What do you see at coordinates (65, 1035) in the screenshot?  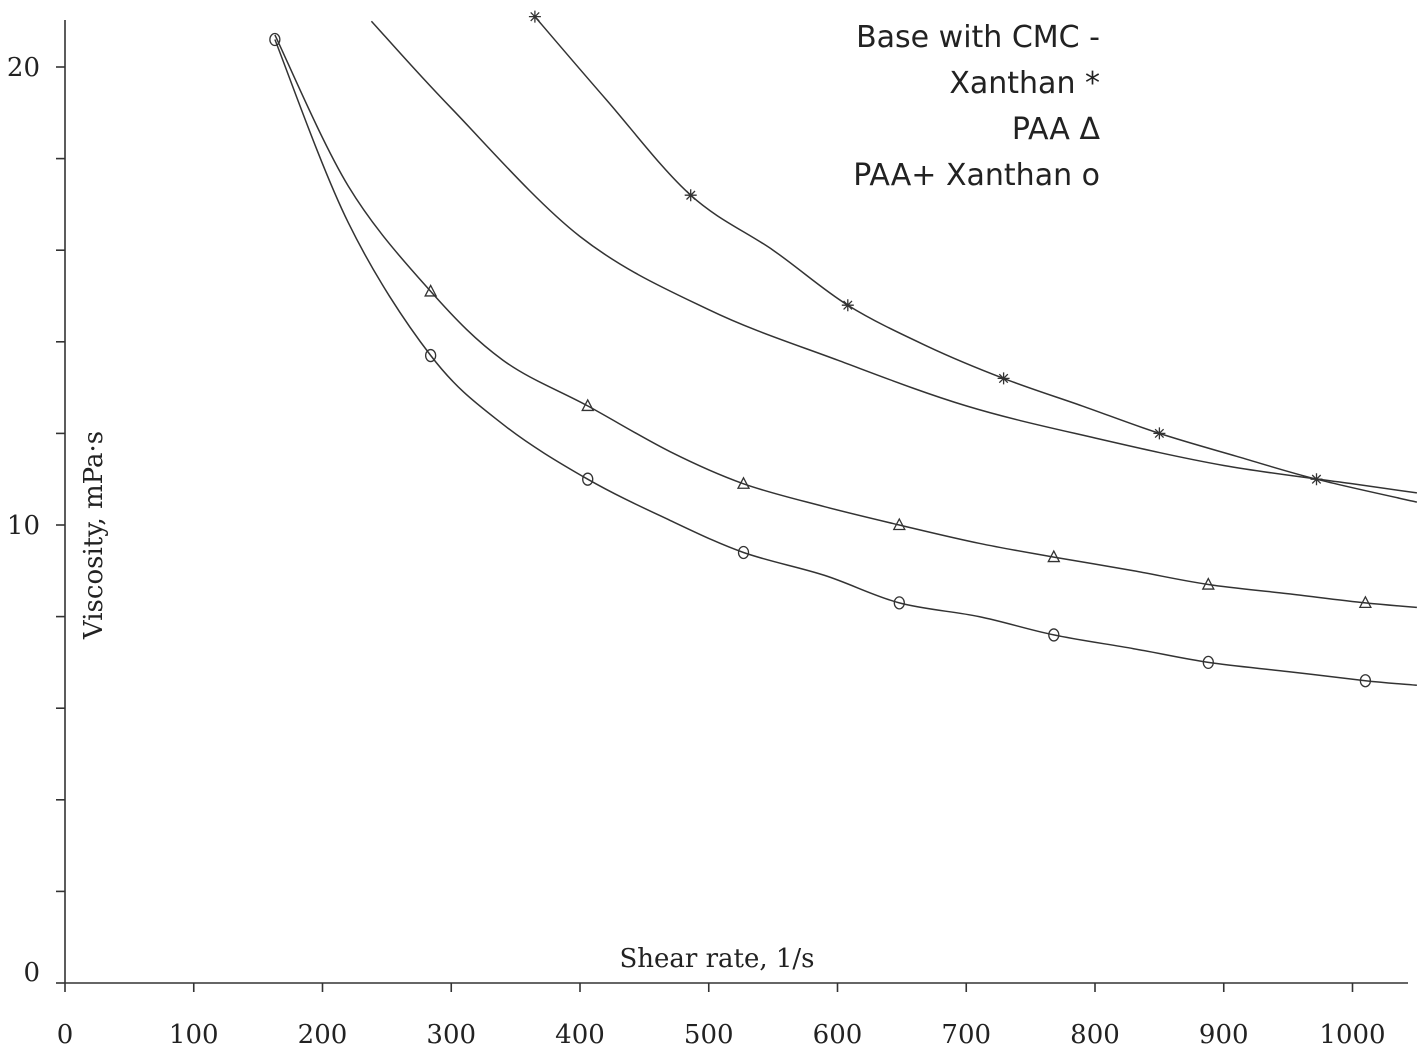 I see `x-tick-label: 0` at bounding box center [65, 1035].